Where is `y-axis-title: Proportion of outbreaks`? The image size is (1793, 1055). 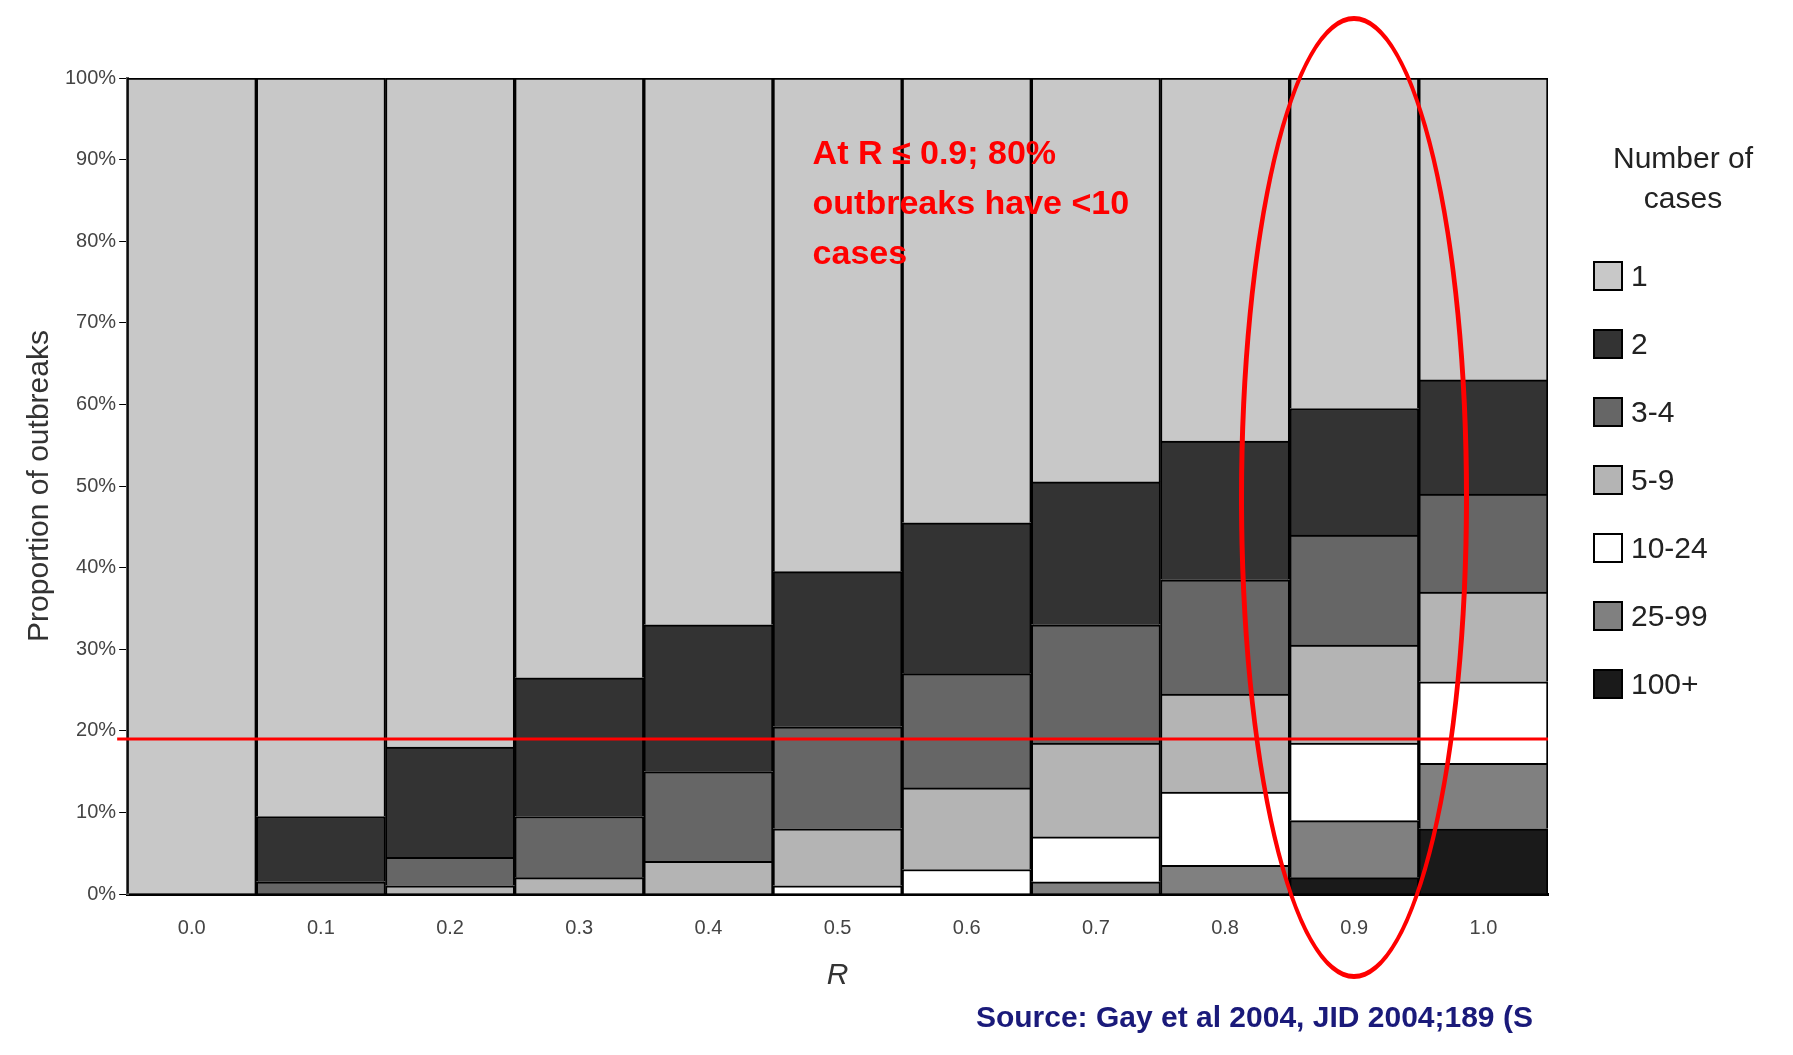 y-axis-title: Proportion of outbreaks is located at coordinates (38, 486).